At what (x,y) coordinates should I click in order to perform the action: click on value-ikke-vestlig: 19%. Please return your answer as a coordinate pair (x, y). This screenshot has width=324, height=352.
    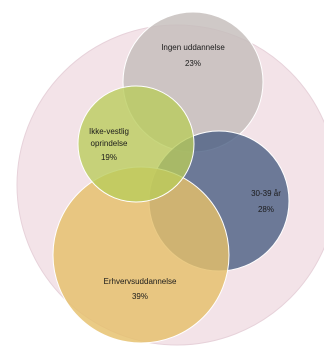
    Looking at the image, I should click on (109, 157).